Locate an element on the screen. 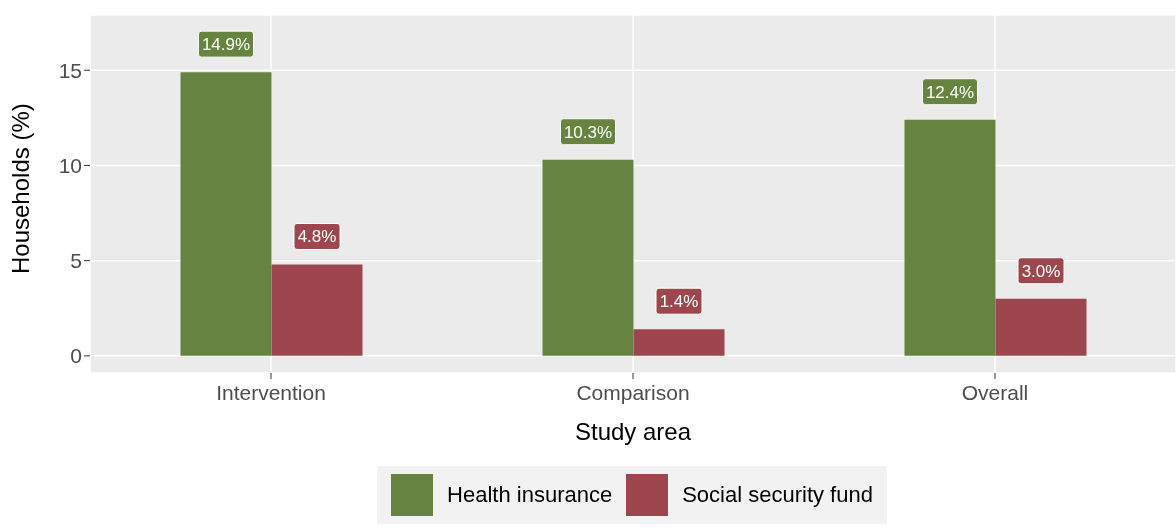 Image resolution: width=1176 pixels, height=532 pixels. y-tick-label: 0 is located at coordinates (76, 356).